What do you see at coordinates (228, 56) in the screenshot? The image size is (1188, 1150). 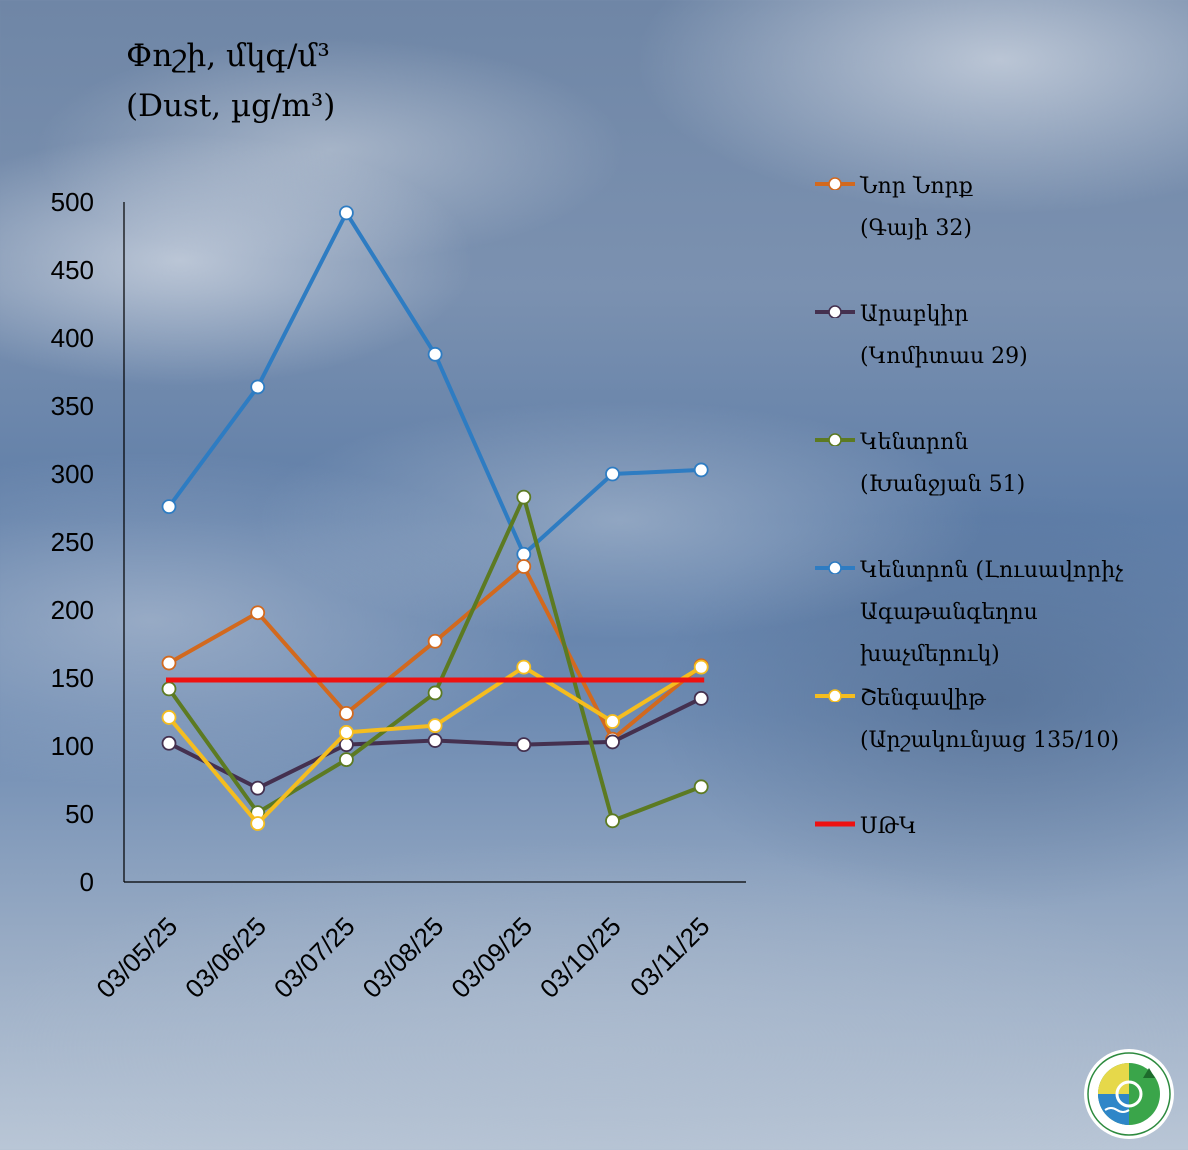 I see `y-axis-title: Փոշի, մկգ/մ³` at bounding box center [228, 56].